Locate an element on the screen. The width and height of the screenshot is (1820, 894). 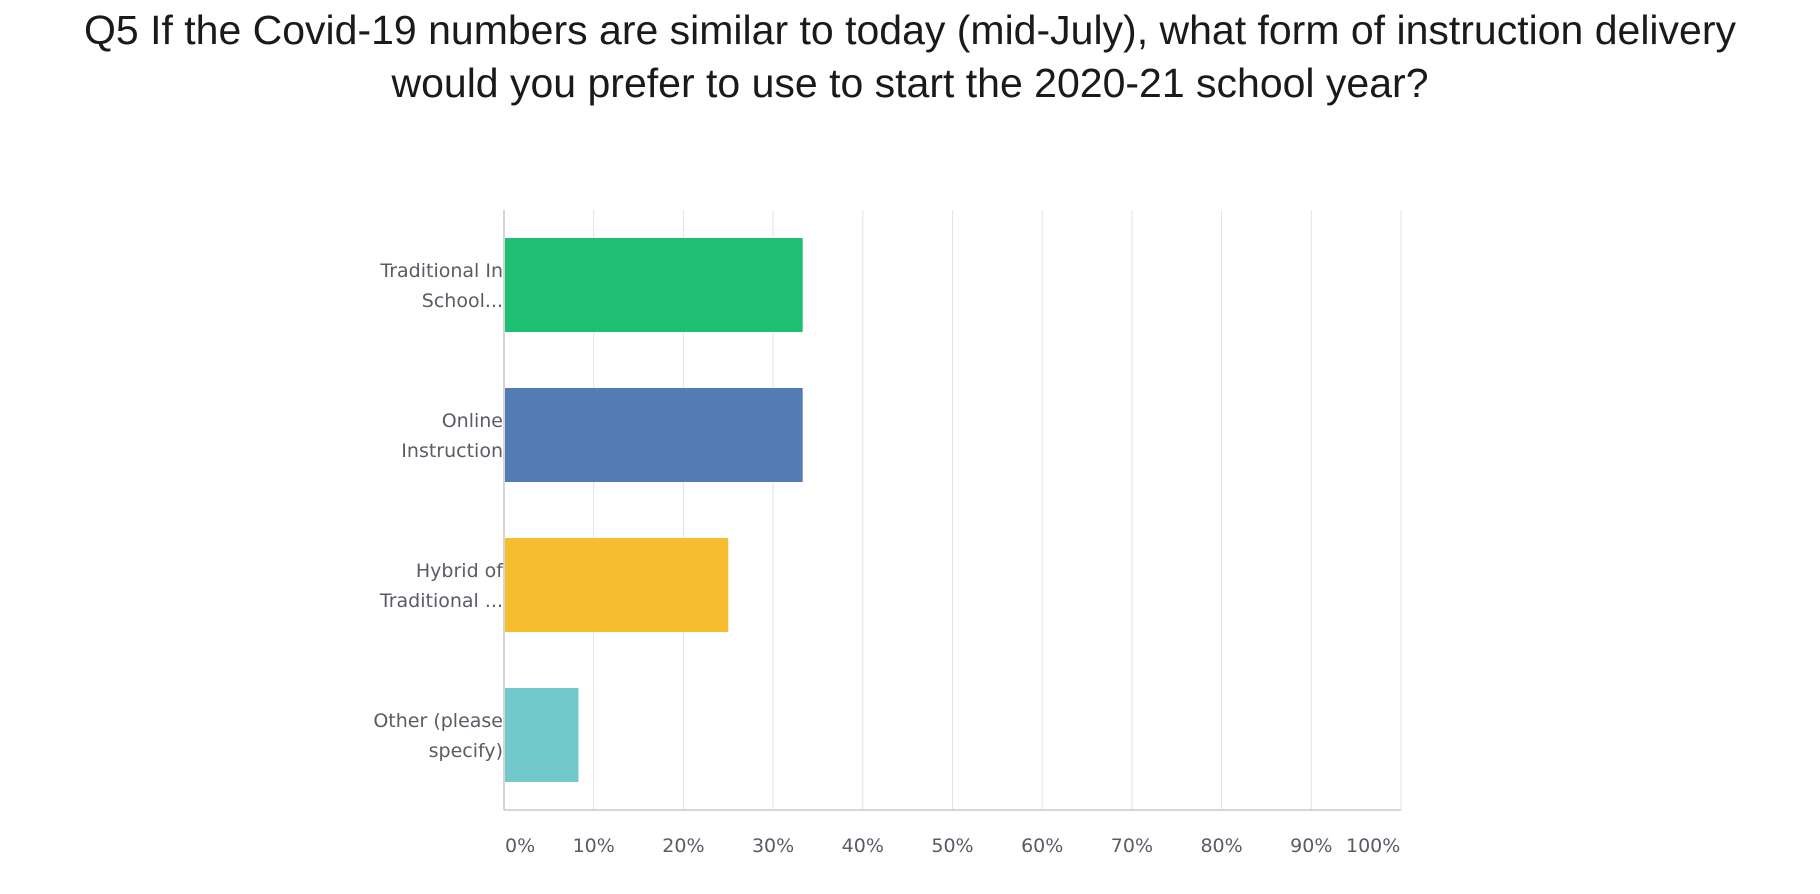
category-label: Online is located at coordinates (472, 421).